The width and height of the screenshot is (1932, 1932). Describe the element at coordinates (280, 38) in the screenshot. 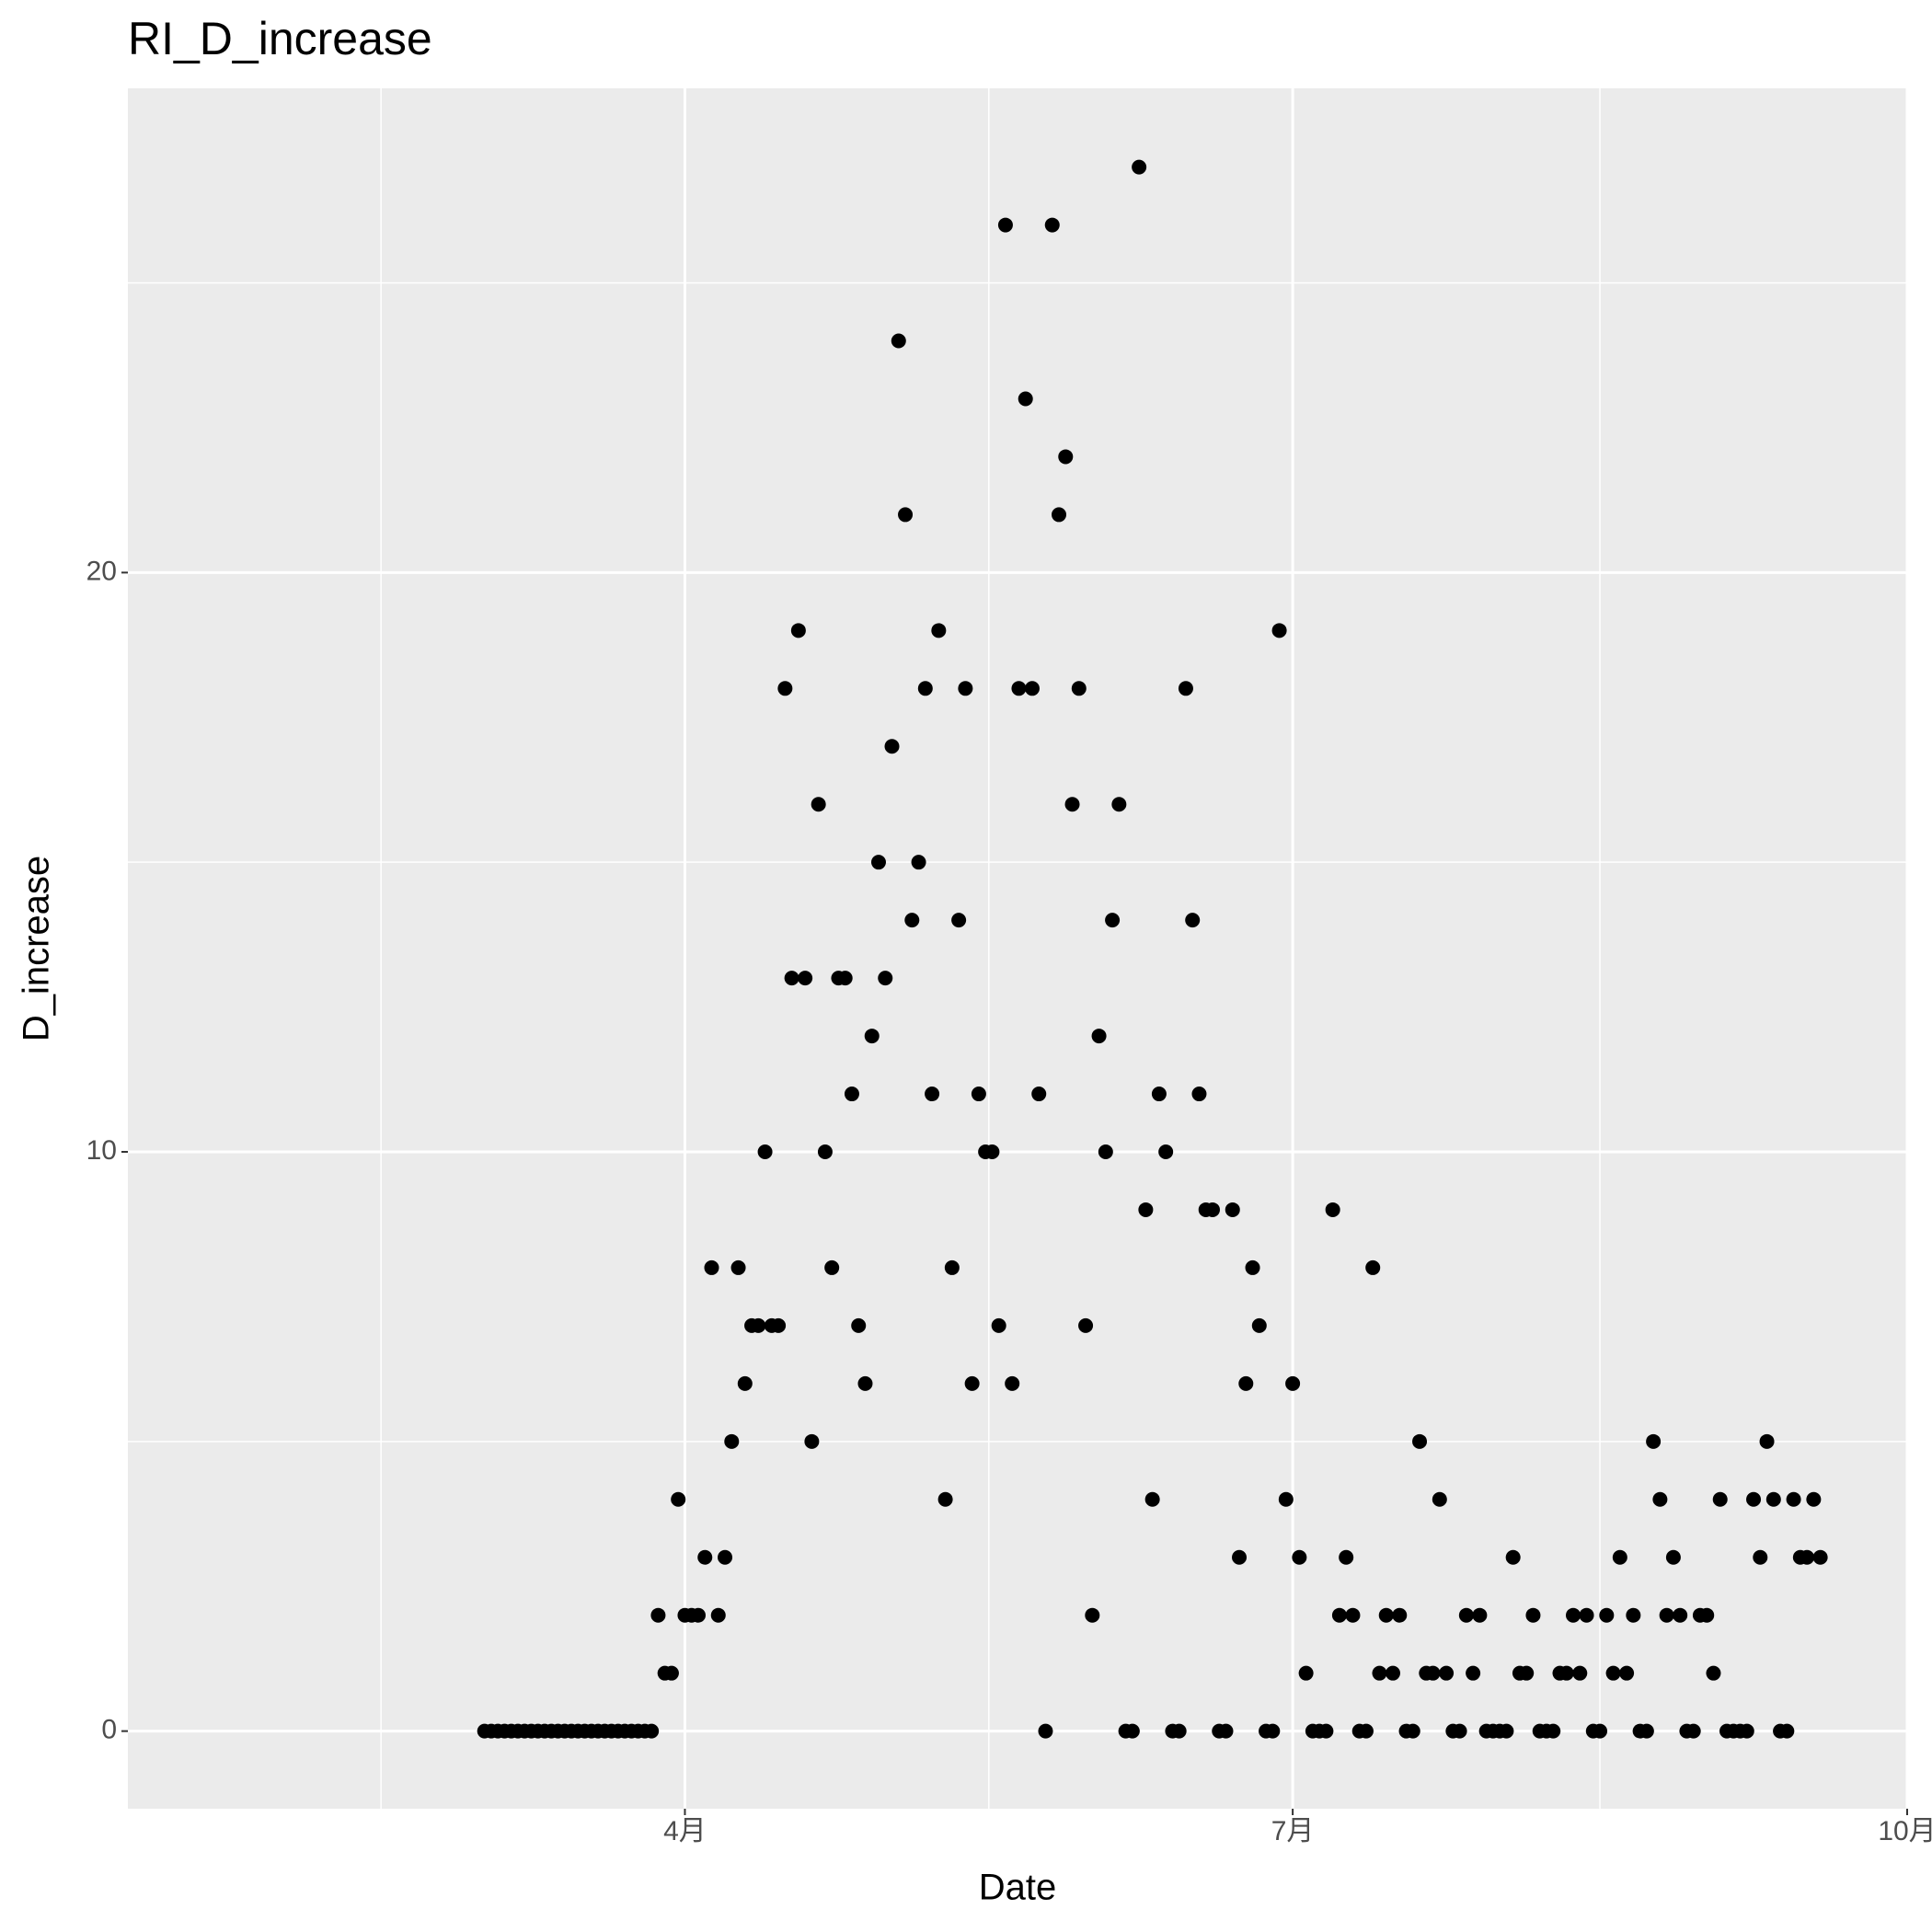

I see `chart-title: RI_D_increase` at that location.